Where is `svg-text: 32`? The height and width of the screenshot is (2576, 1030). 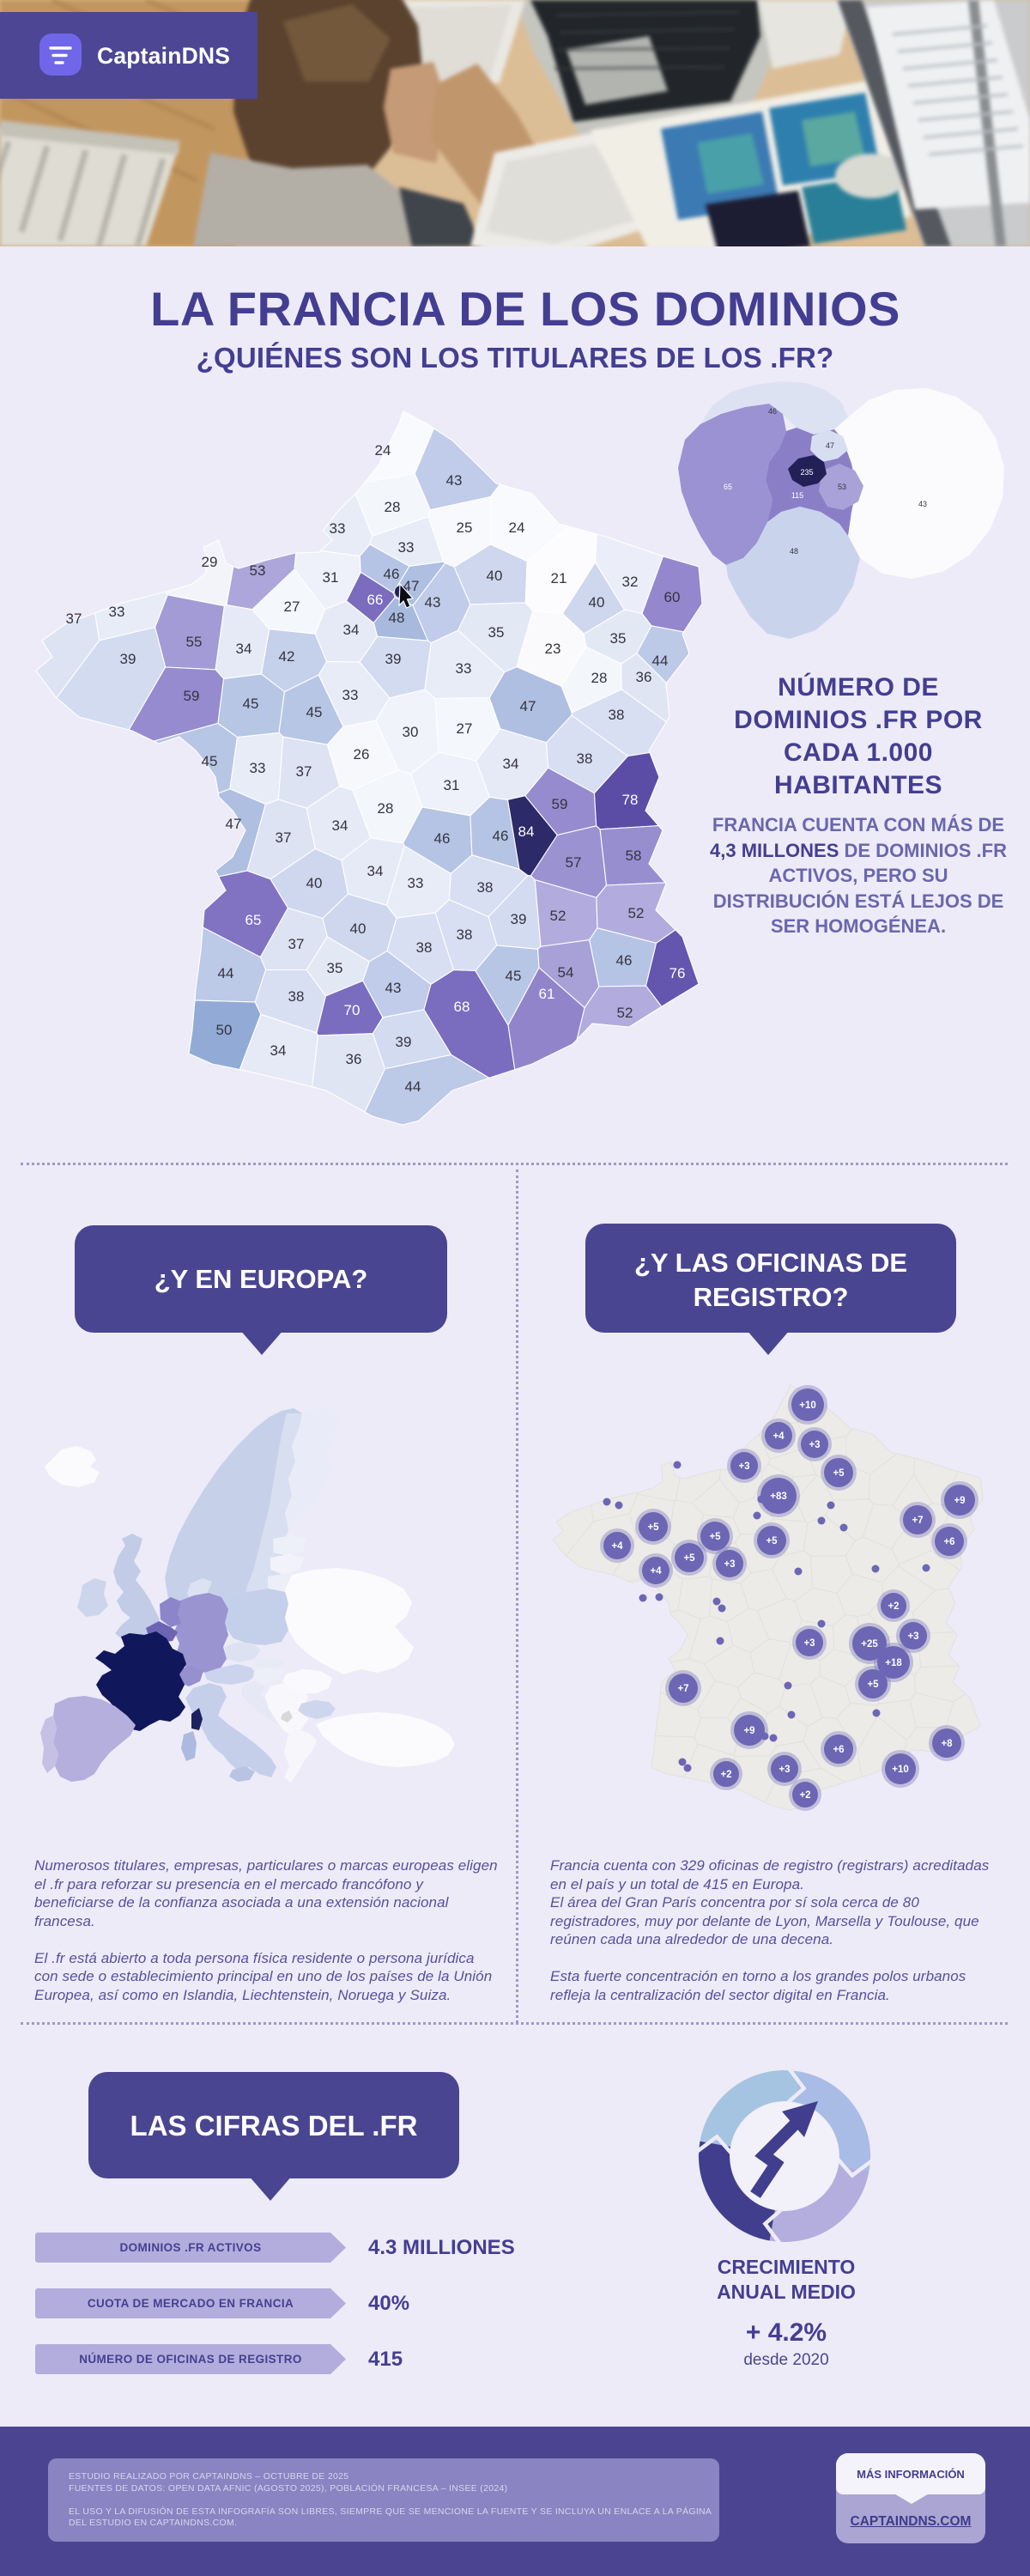 svg-text: 32 is located at coordinates (630, 582).